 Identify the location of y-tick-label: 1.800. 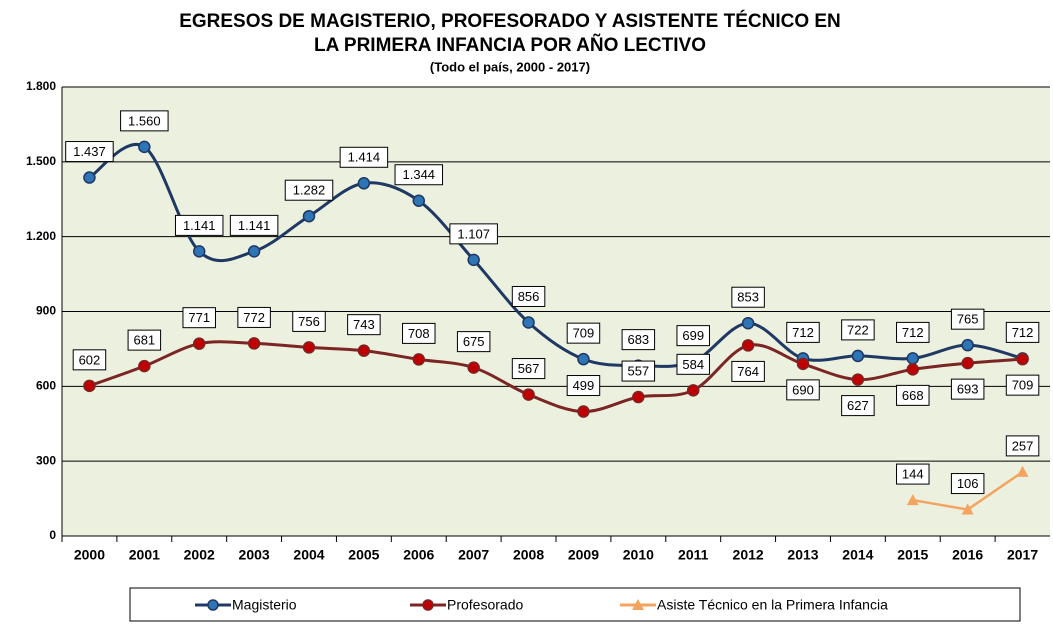
(41, 86).